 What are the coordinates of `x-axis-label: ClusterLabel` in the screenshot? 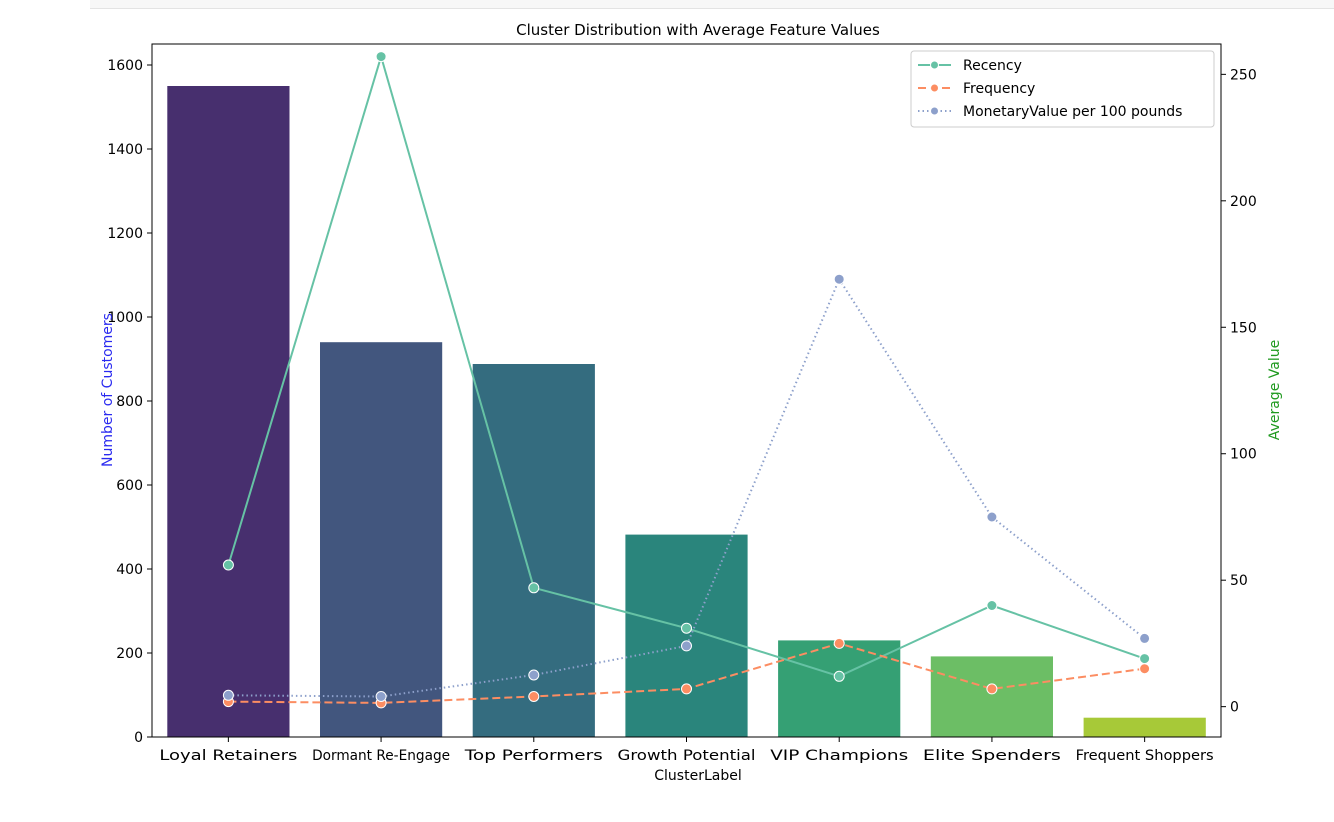 It's located at (697, 776).